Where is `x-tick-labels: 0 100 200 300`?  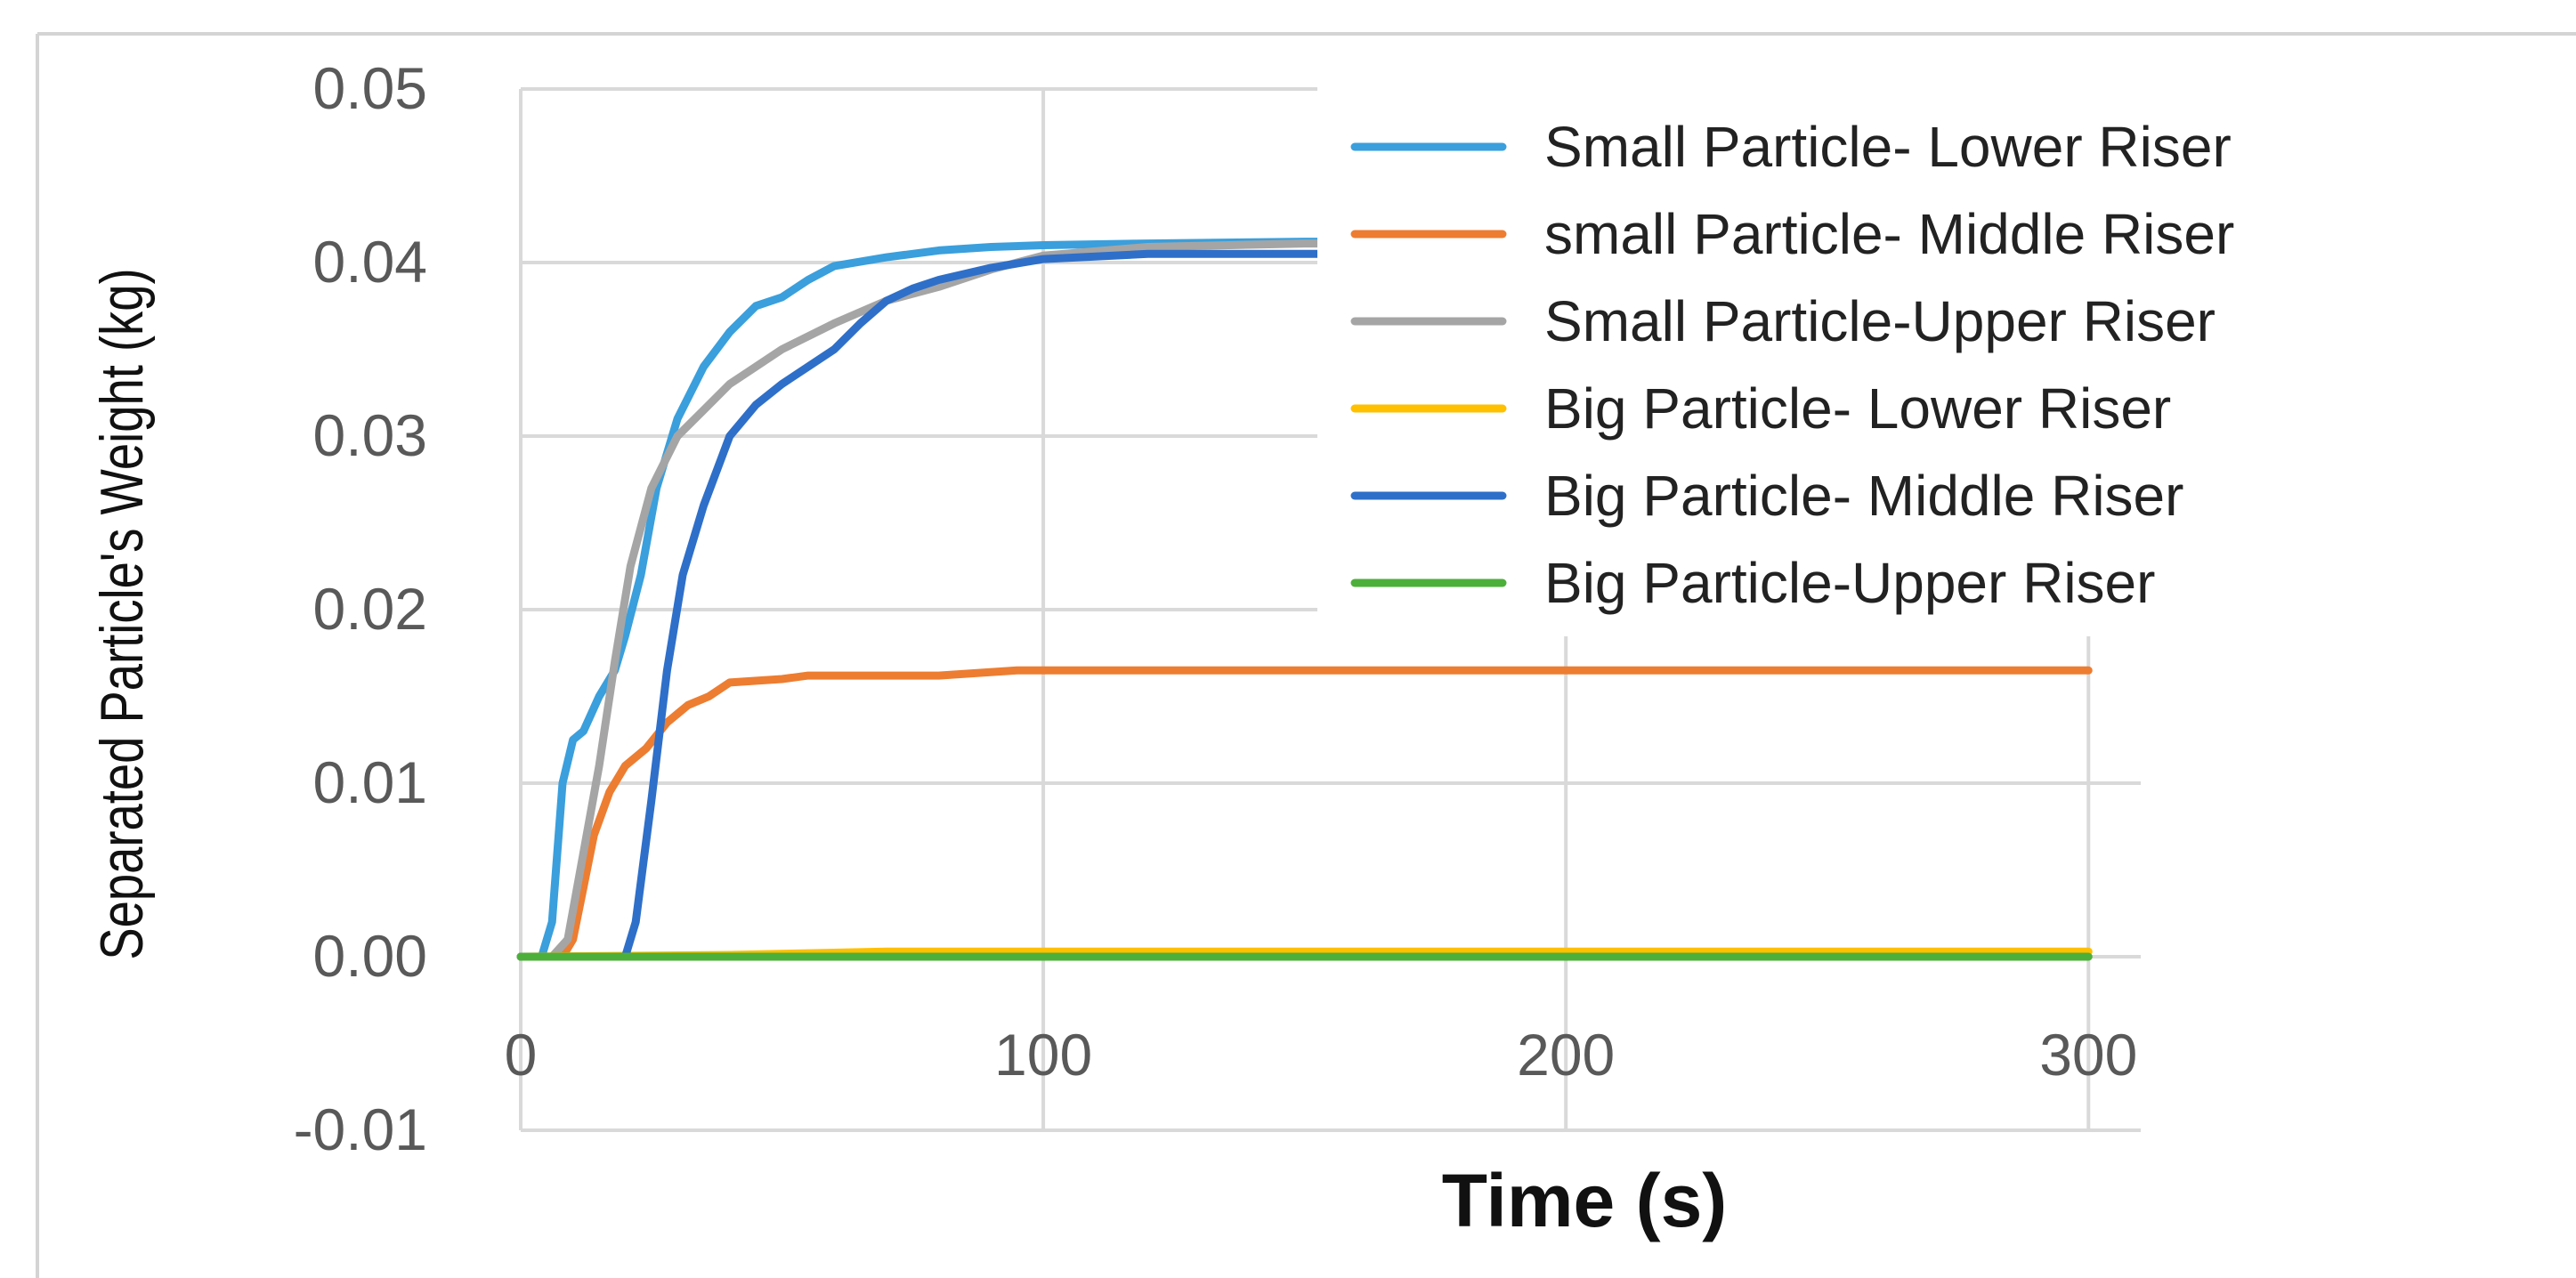
x-tick-labels: 0 100 200 300 is located at coordinates (1322, 1055).